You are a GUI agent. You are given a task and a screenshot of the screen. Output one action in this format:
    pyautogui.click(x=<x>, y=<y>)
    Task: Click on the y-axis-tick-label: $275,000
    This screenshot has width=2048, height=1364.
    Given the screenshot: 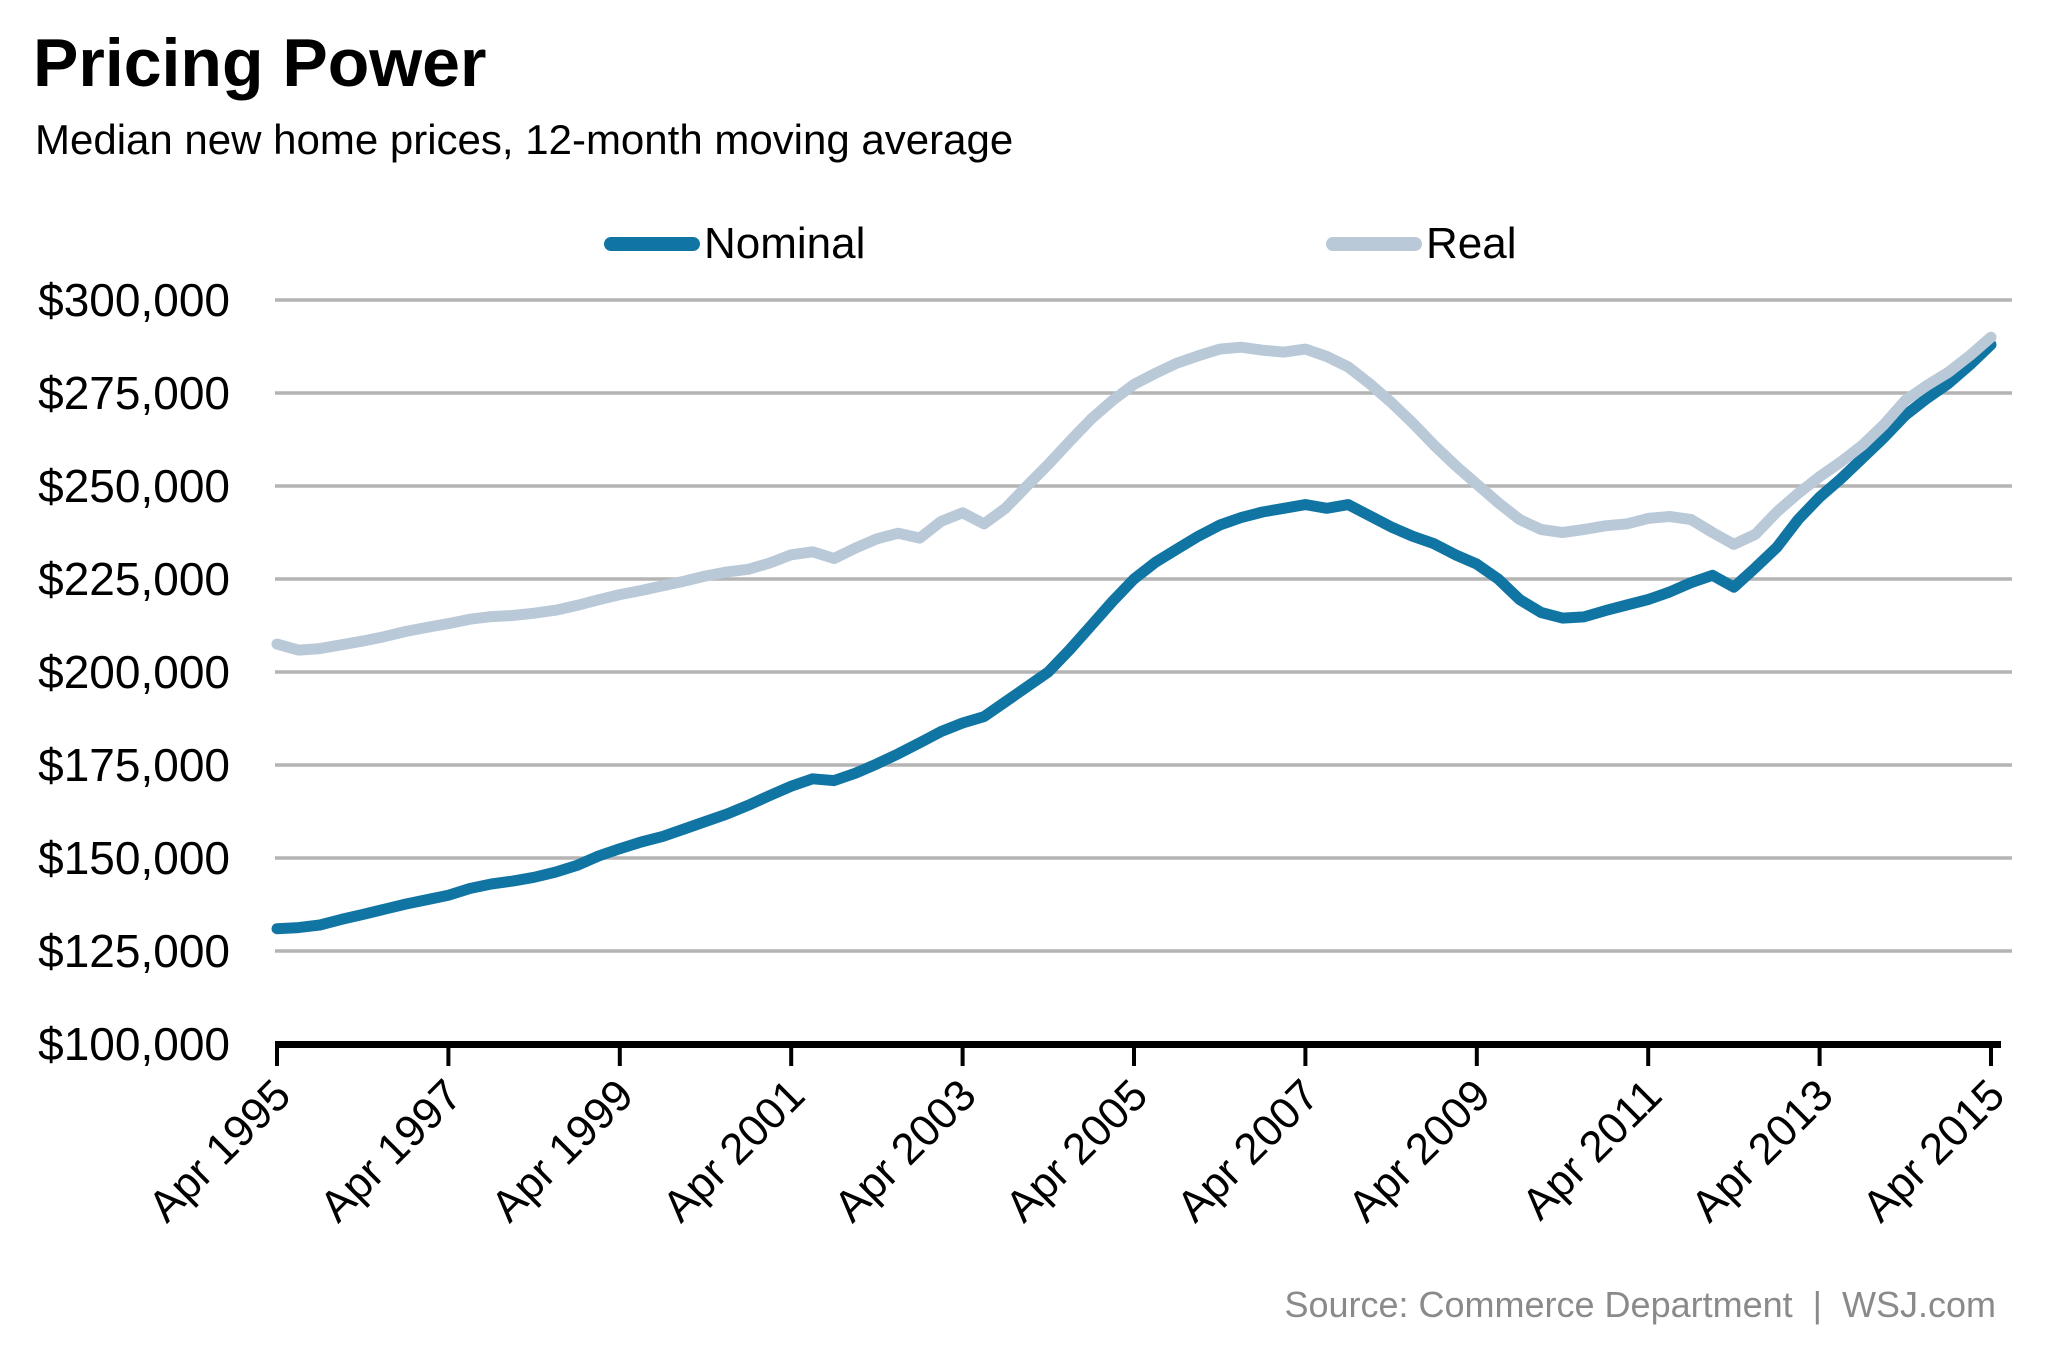 What is the action you would take?
    pyautogui.click(x=134, y=393)
    